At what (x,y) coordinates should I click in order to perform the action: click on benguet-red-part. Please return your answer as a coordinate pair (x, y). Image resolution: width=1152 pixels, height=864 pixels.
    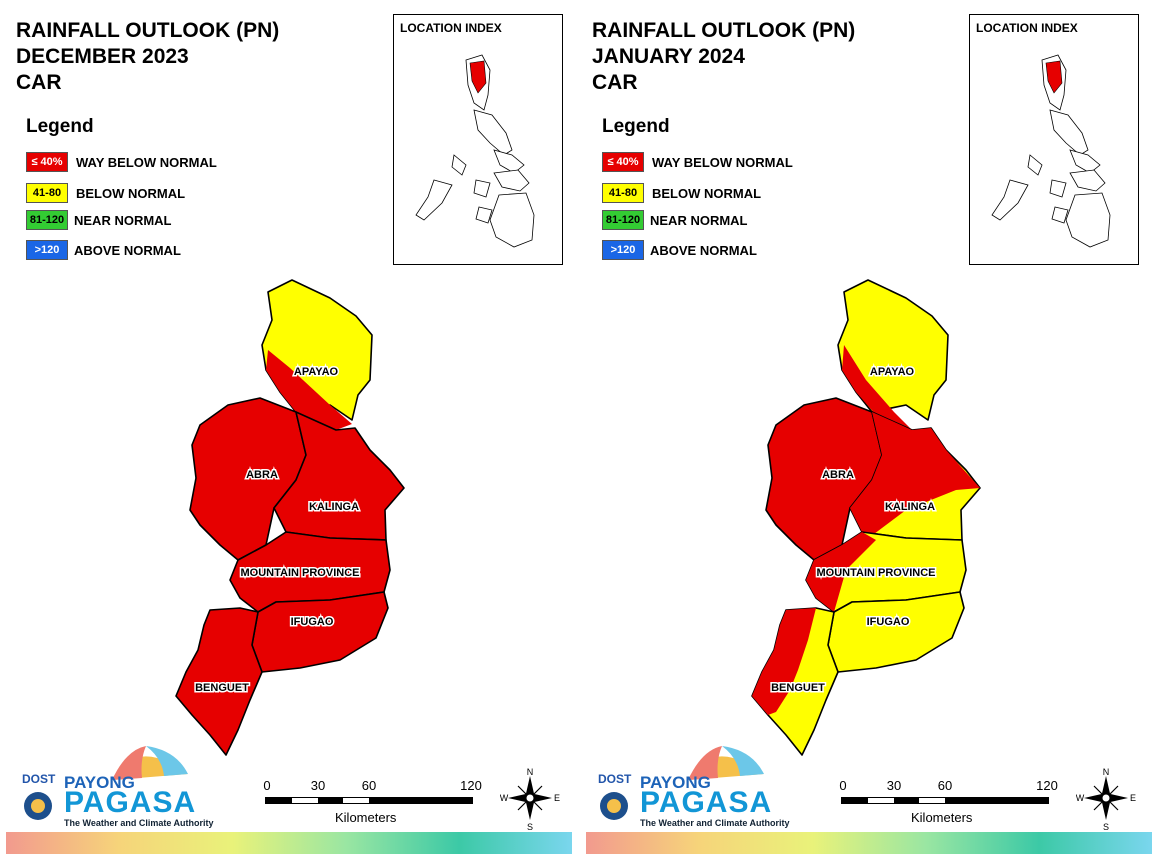
    Looking at the image, I should click on (784, 661).